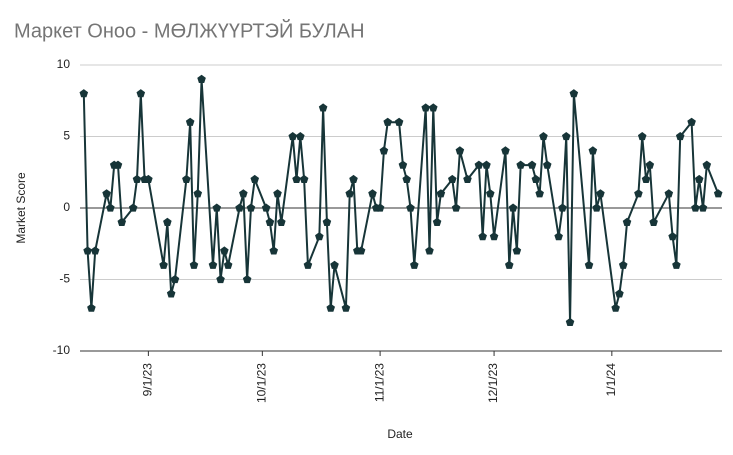 This screenshot has height=455, width=733. I want to click on x-tick-label: 11/1/23, so click(379, 382).